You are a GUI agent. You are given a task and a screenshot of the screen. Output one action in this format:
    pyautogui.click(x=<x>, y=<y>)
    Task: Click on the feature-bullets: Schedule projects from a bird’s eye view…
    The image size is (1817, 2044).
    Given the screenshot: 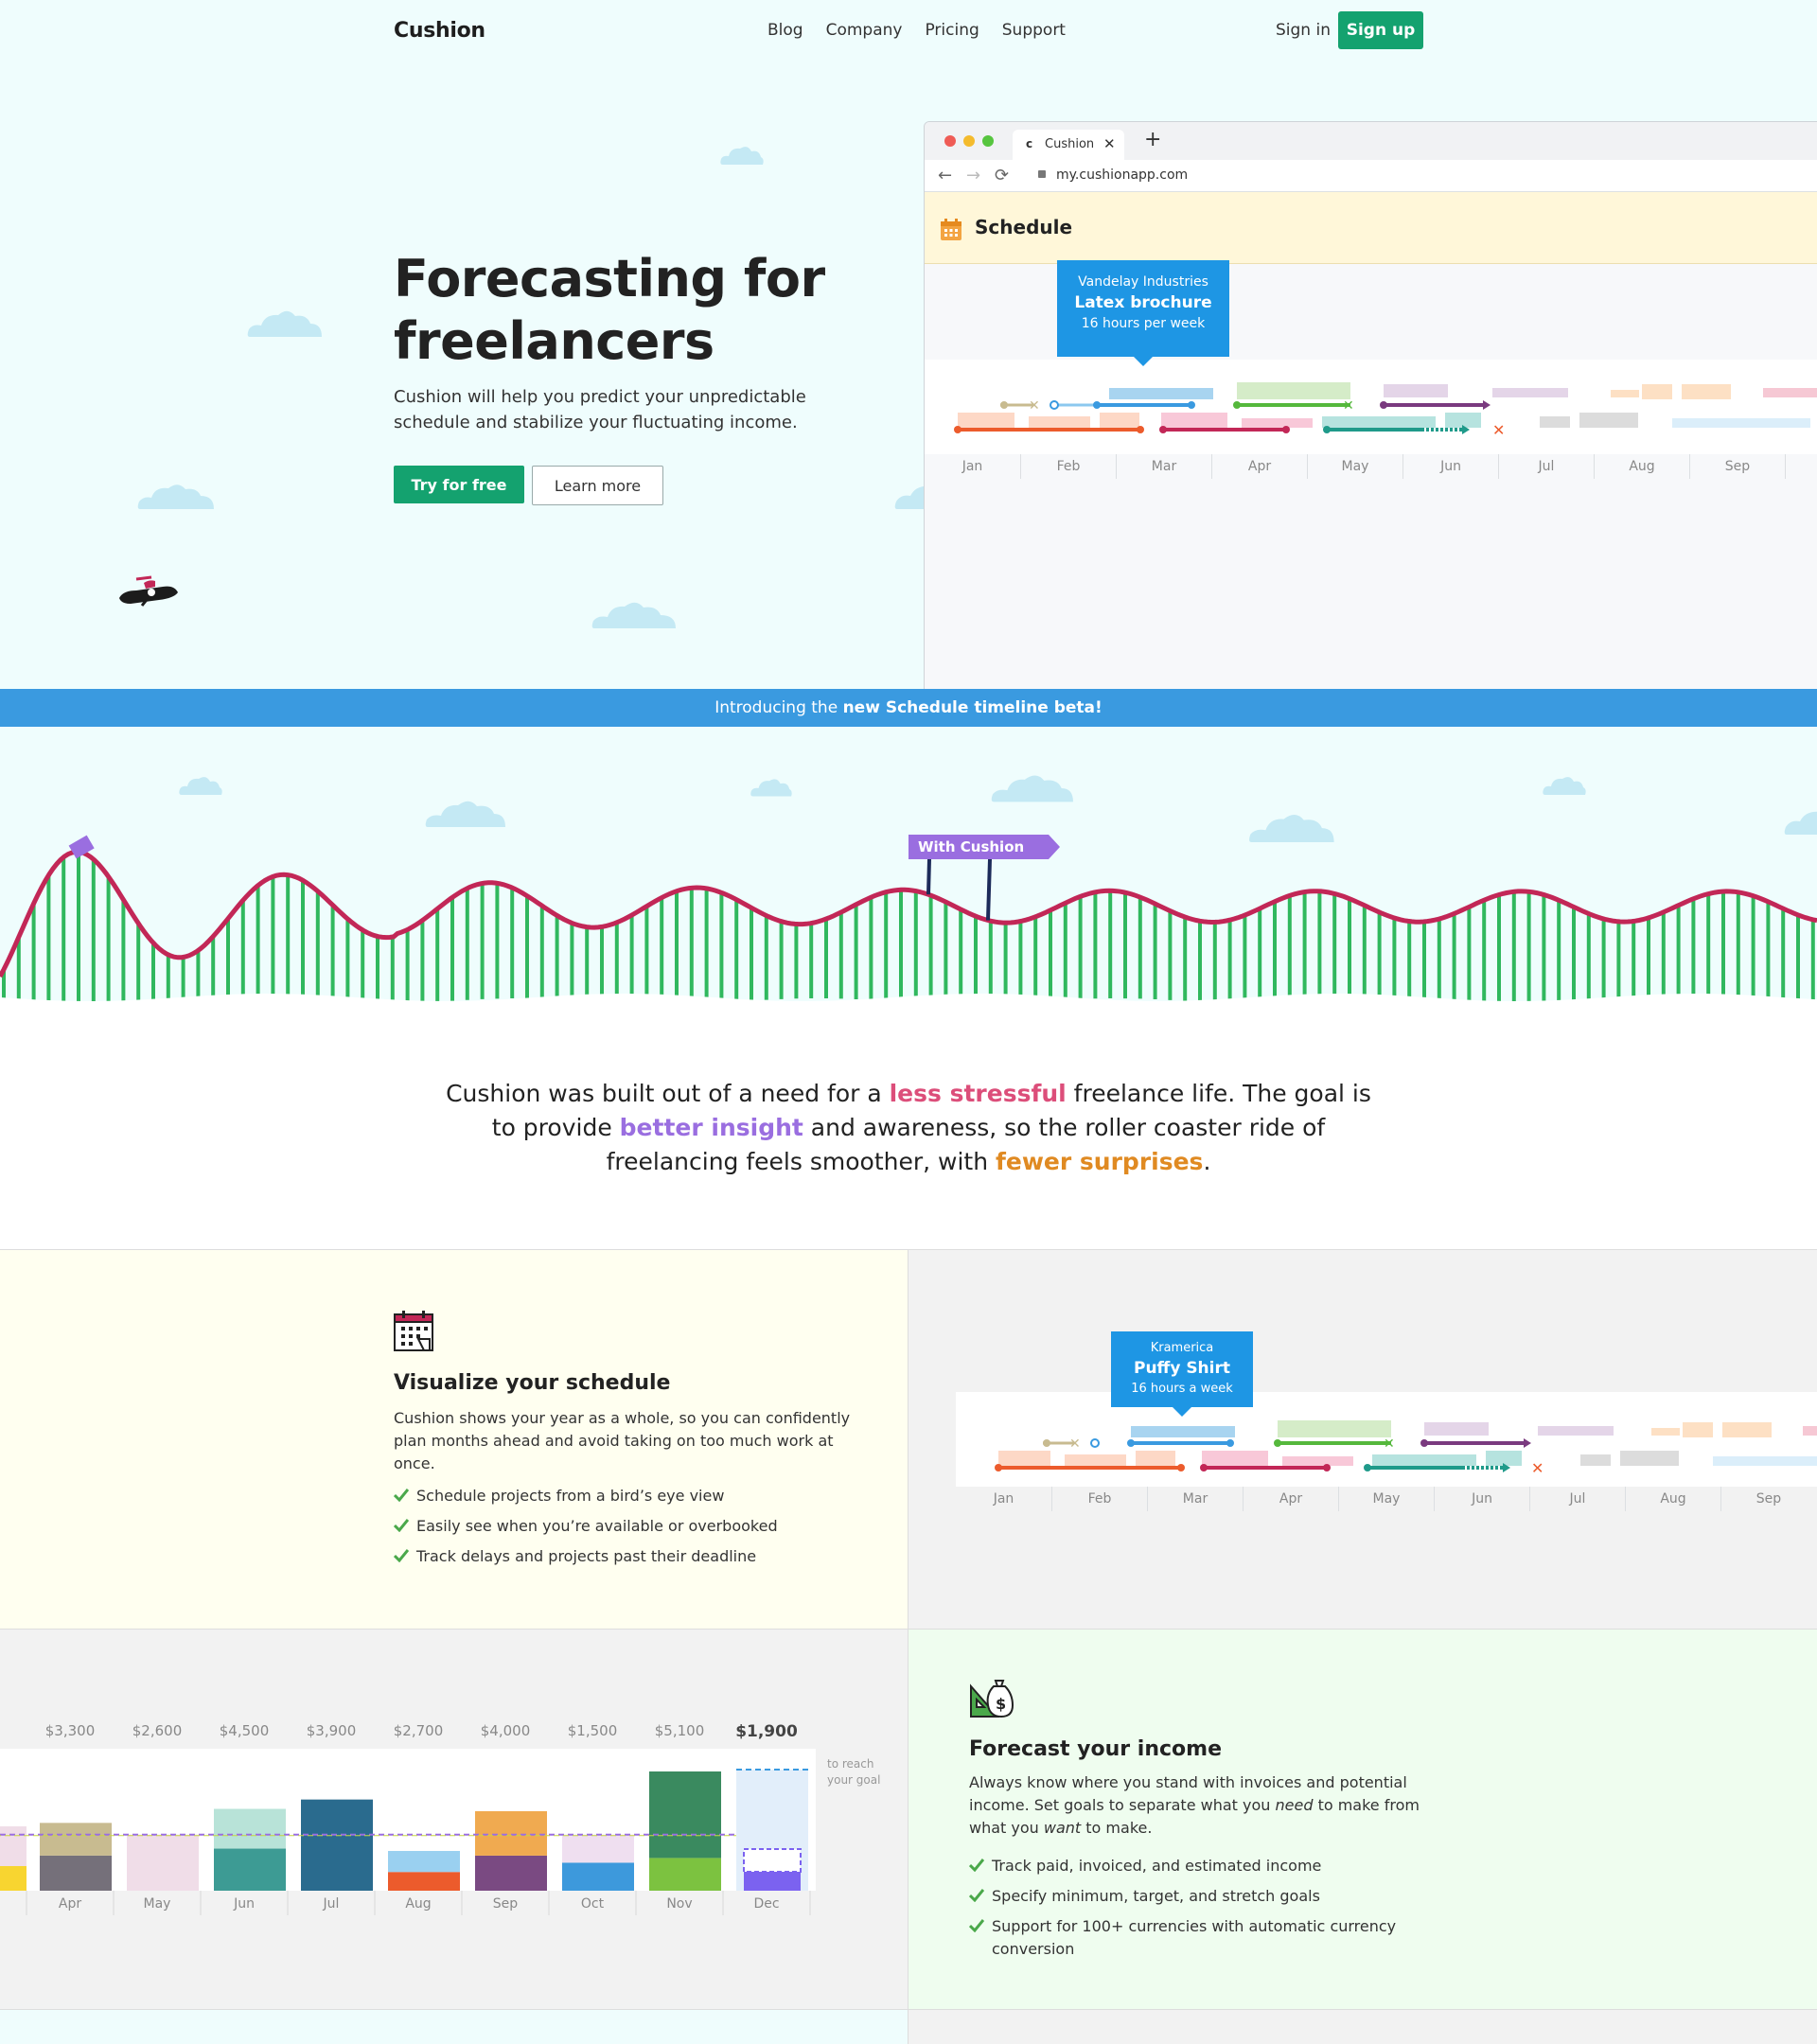 What is the action you would take?
    pyautogui.click(x=586, y=1530)
    